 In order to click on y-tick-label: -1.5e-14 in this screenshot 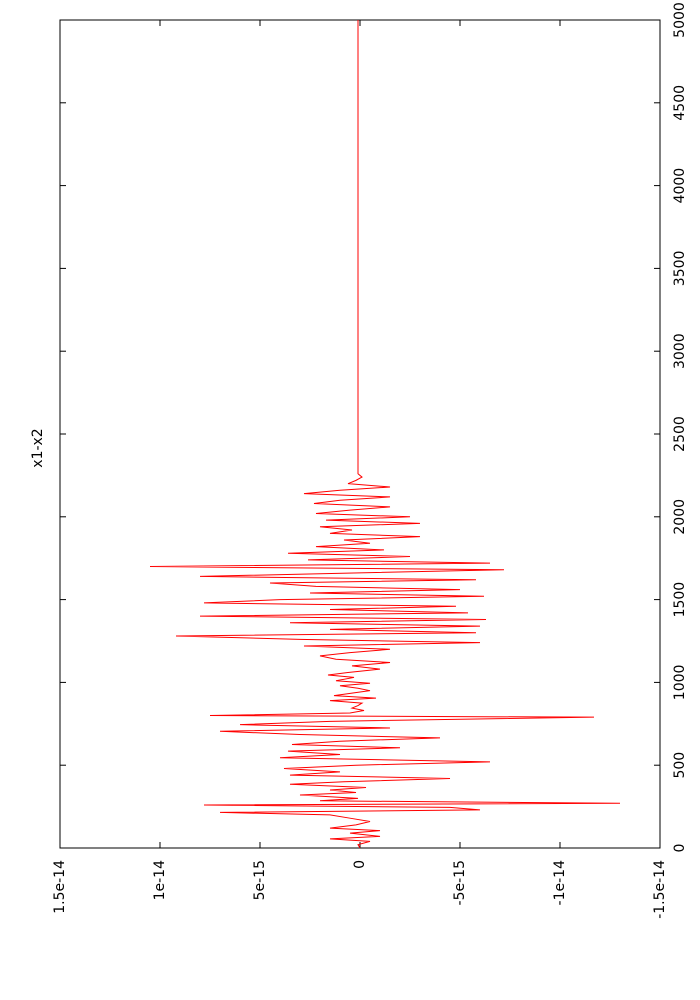, I will do `click(660, 889)`.